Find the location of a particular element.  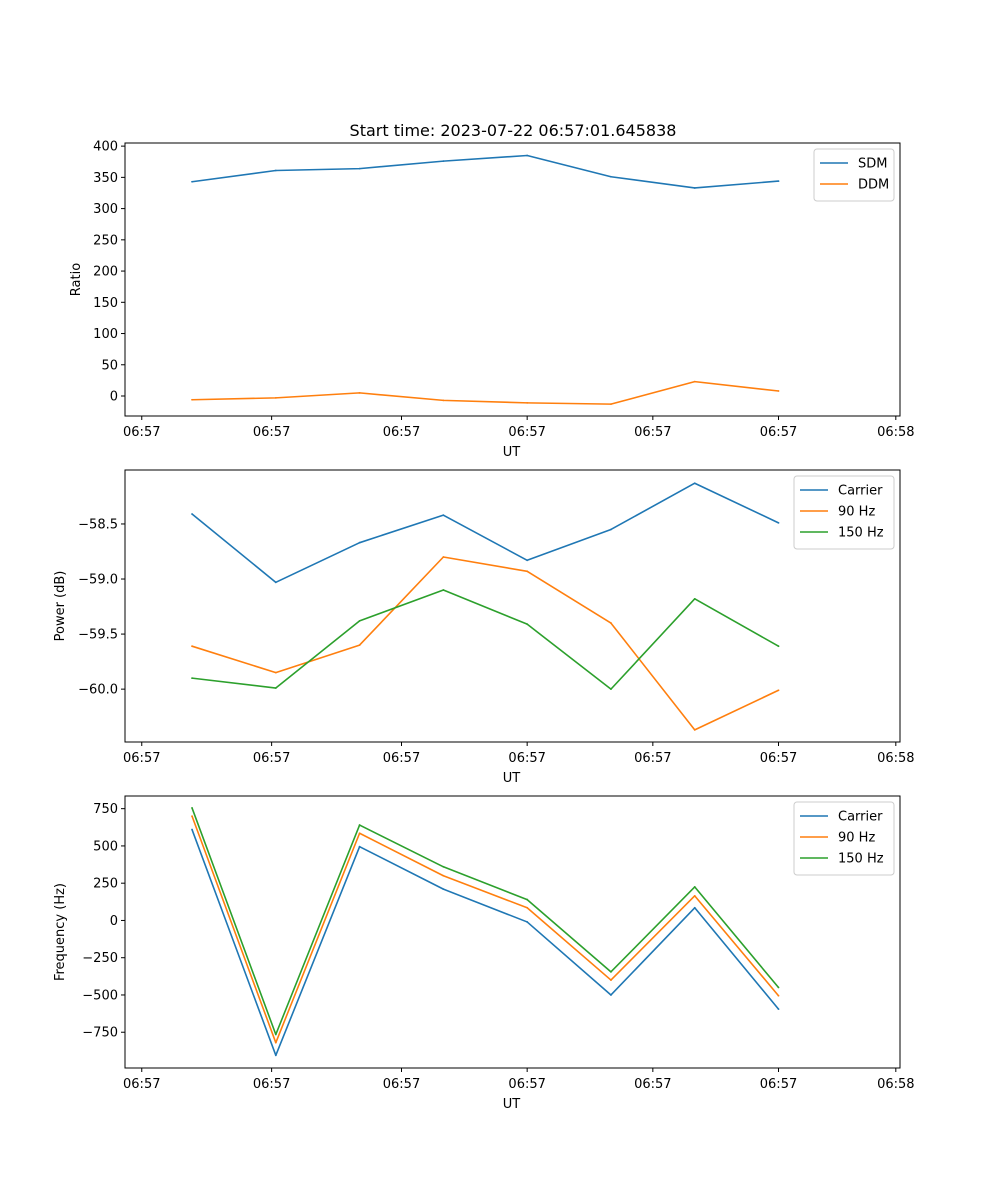

series-line-150-hz is located at coordinates (485, 921).